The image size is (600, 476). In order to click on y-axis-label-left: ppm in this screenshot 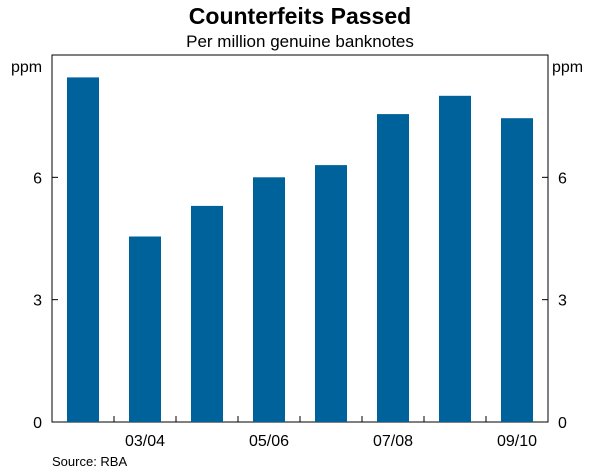, I will do `click(26, 67)`.